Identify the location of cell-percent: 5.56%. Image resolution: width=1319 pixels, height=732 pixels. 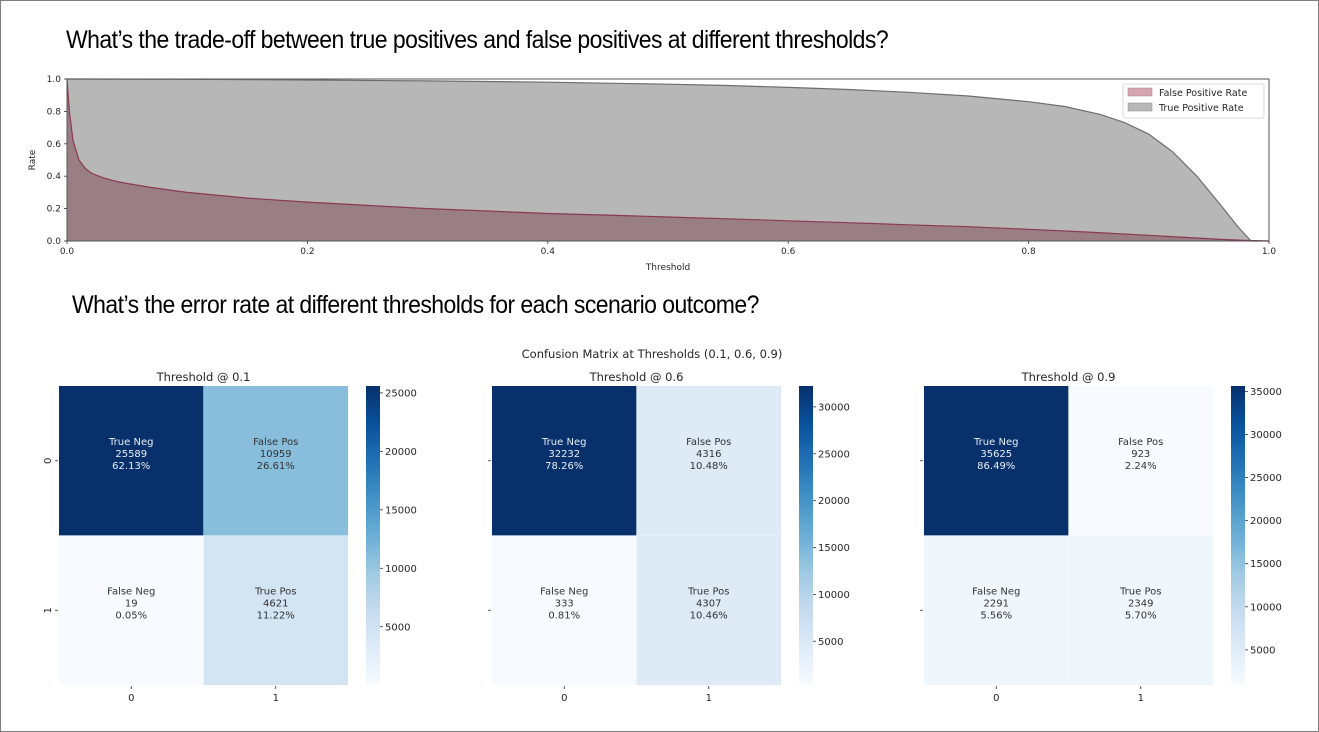
(996, 615).